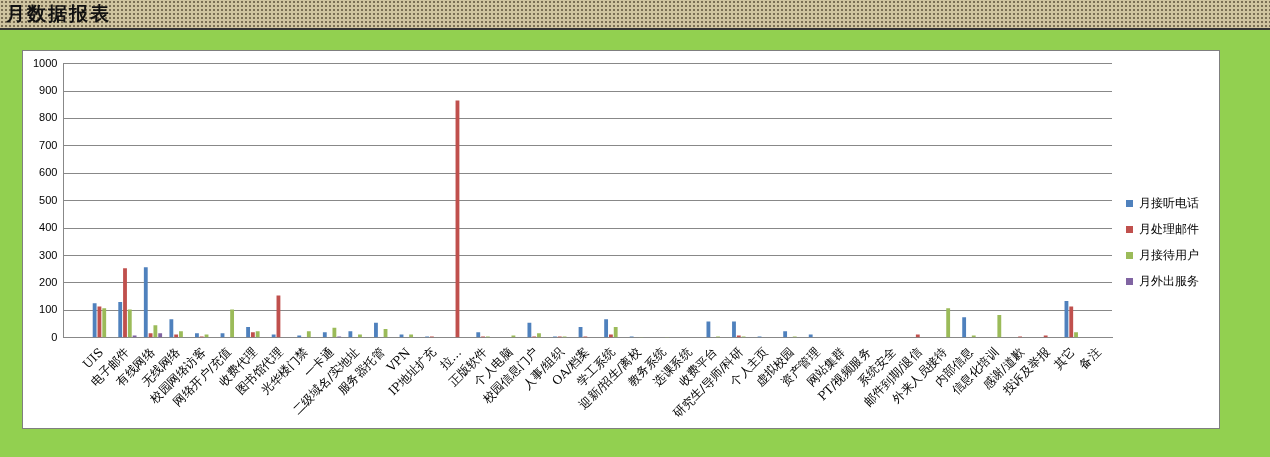  Describe the element at coordinates (48, 90) in the screenshot. I see `y-tick-label: 900` at that location.